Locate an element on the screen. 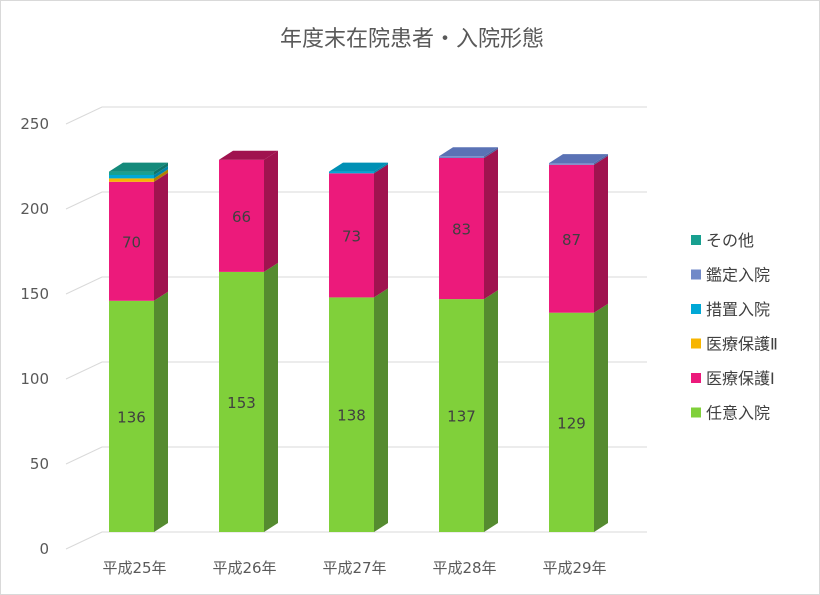 Image resolution: width=820 pixels, height=595 pixels. data-label: 153 is located at coordinates (241, 403).